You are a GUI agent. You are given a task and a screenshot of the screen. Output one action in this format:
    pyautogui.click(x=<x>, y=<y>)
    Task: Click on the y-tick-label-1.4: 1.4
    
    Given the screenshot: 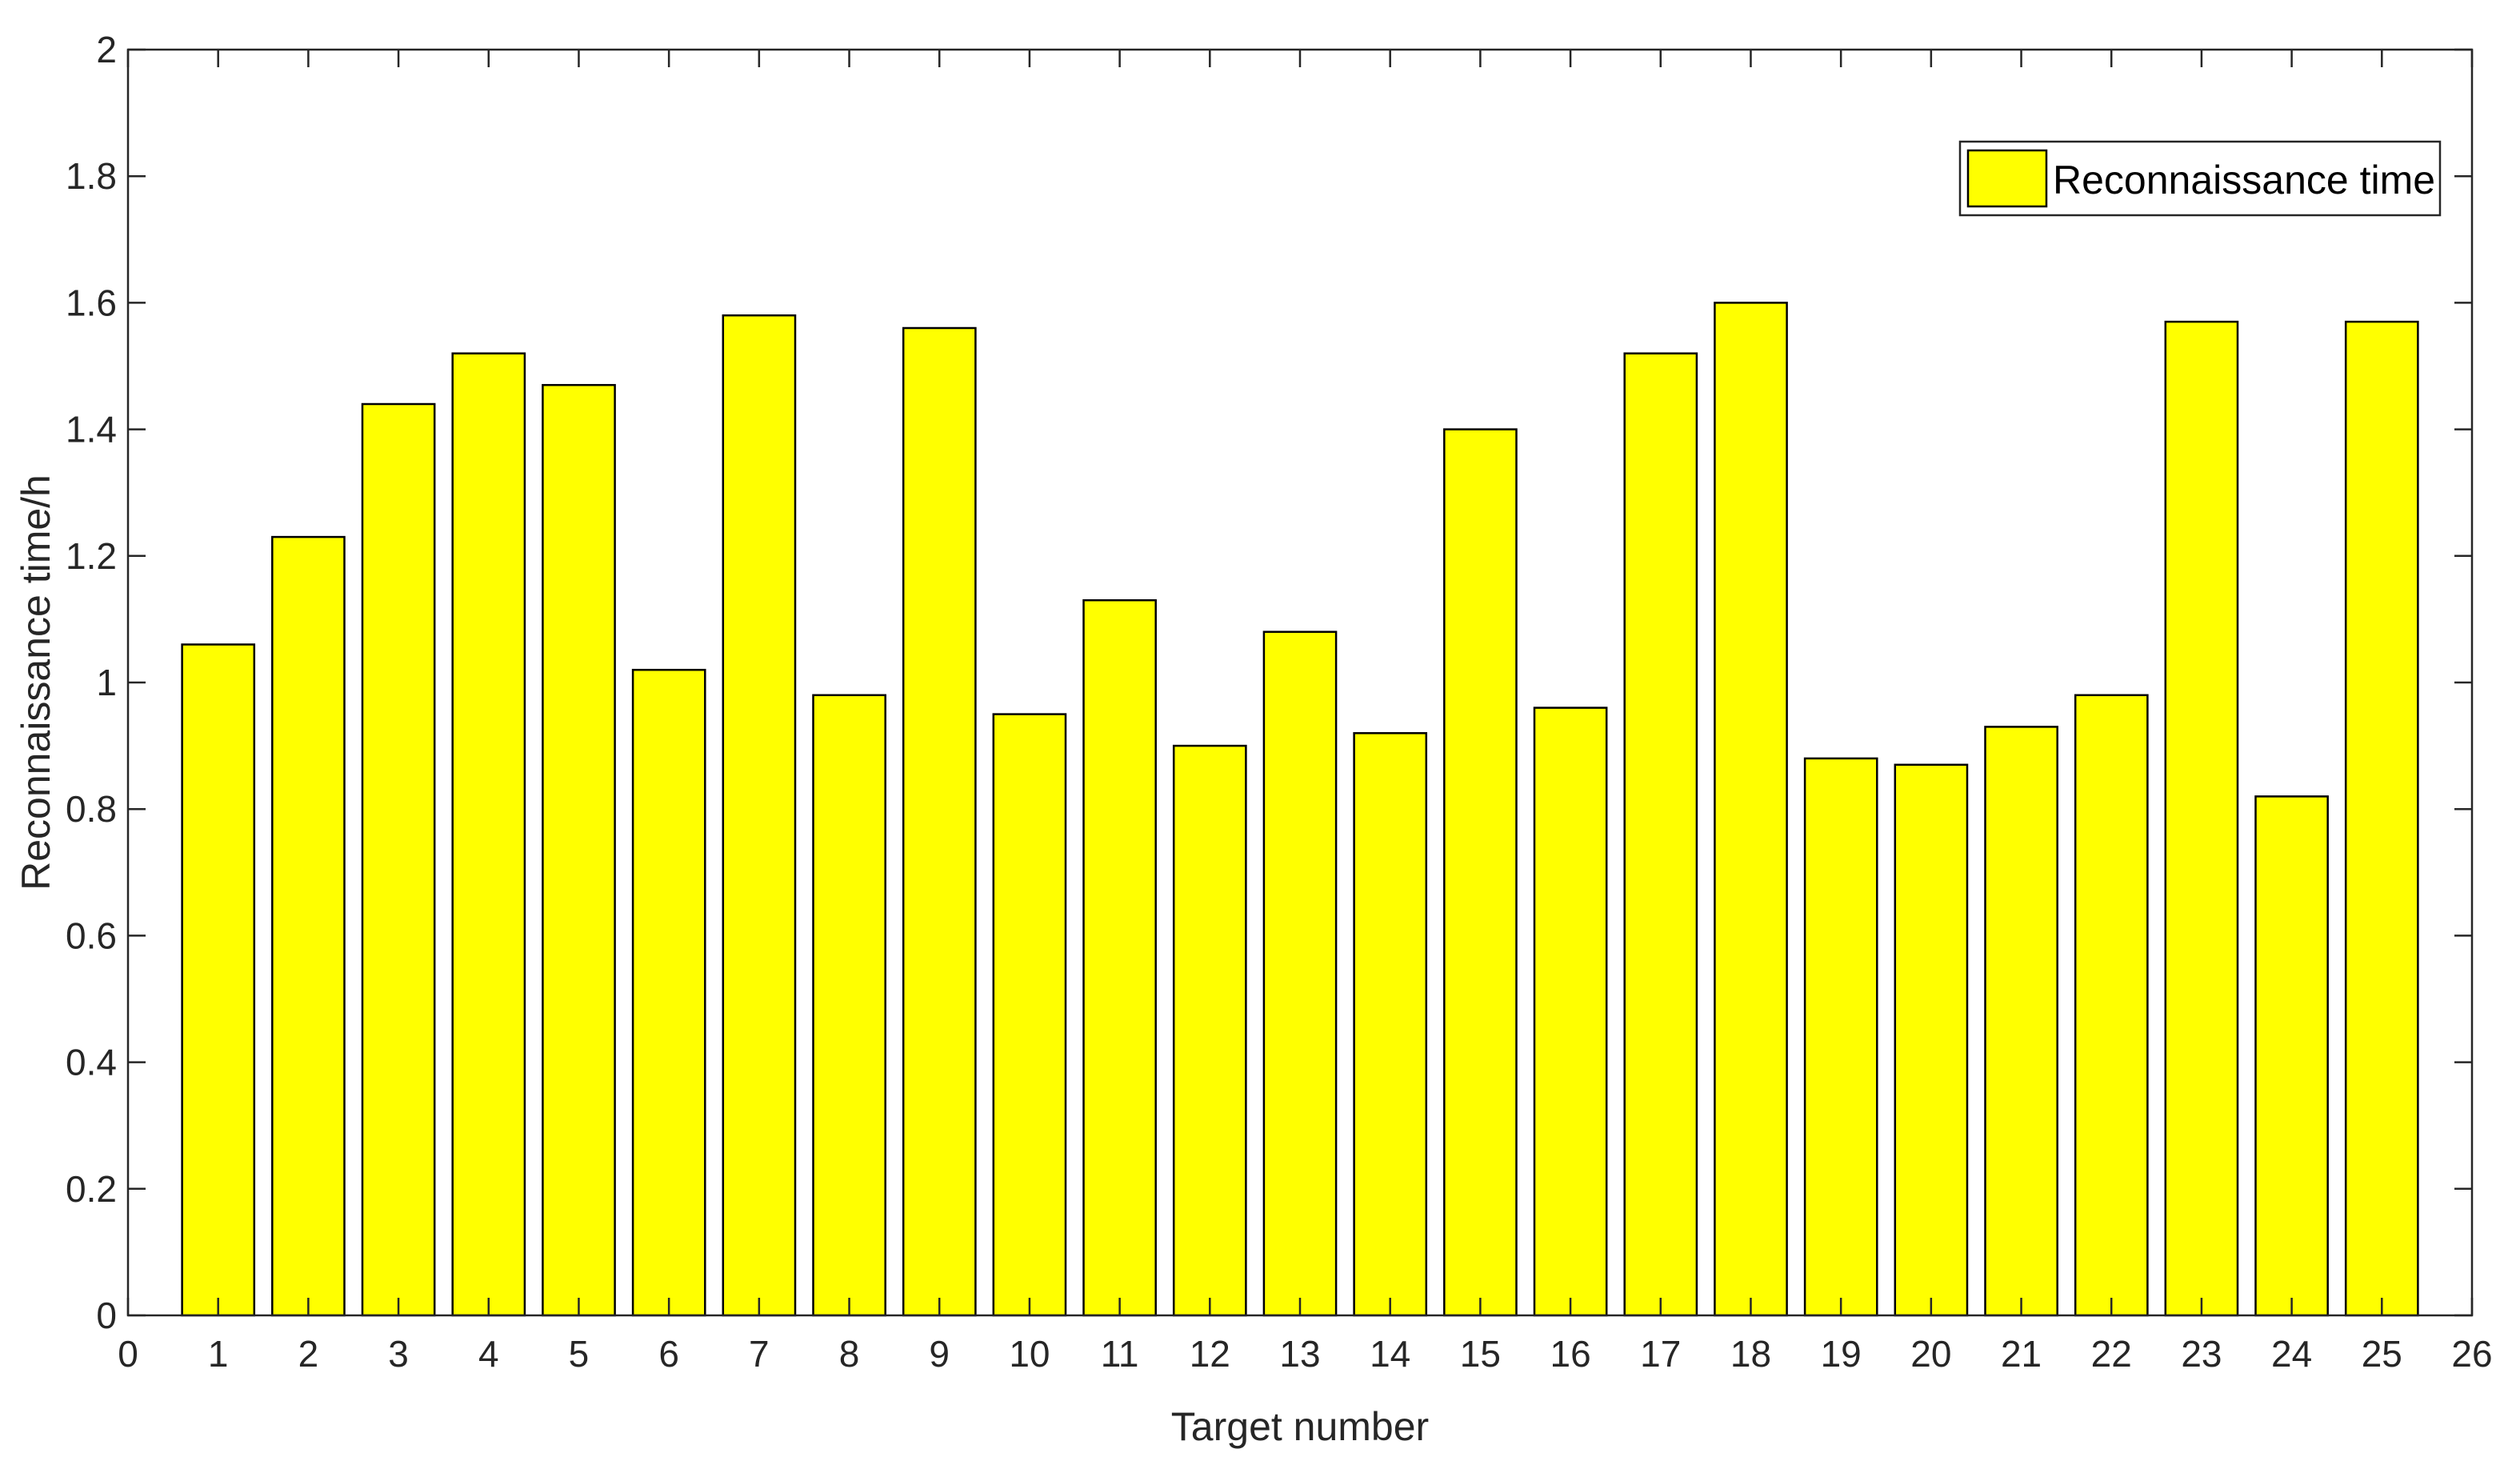 What is the action you would take?
    pyautogui.click(x=91, y=429)
    